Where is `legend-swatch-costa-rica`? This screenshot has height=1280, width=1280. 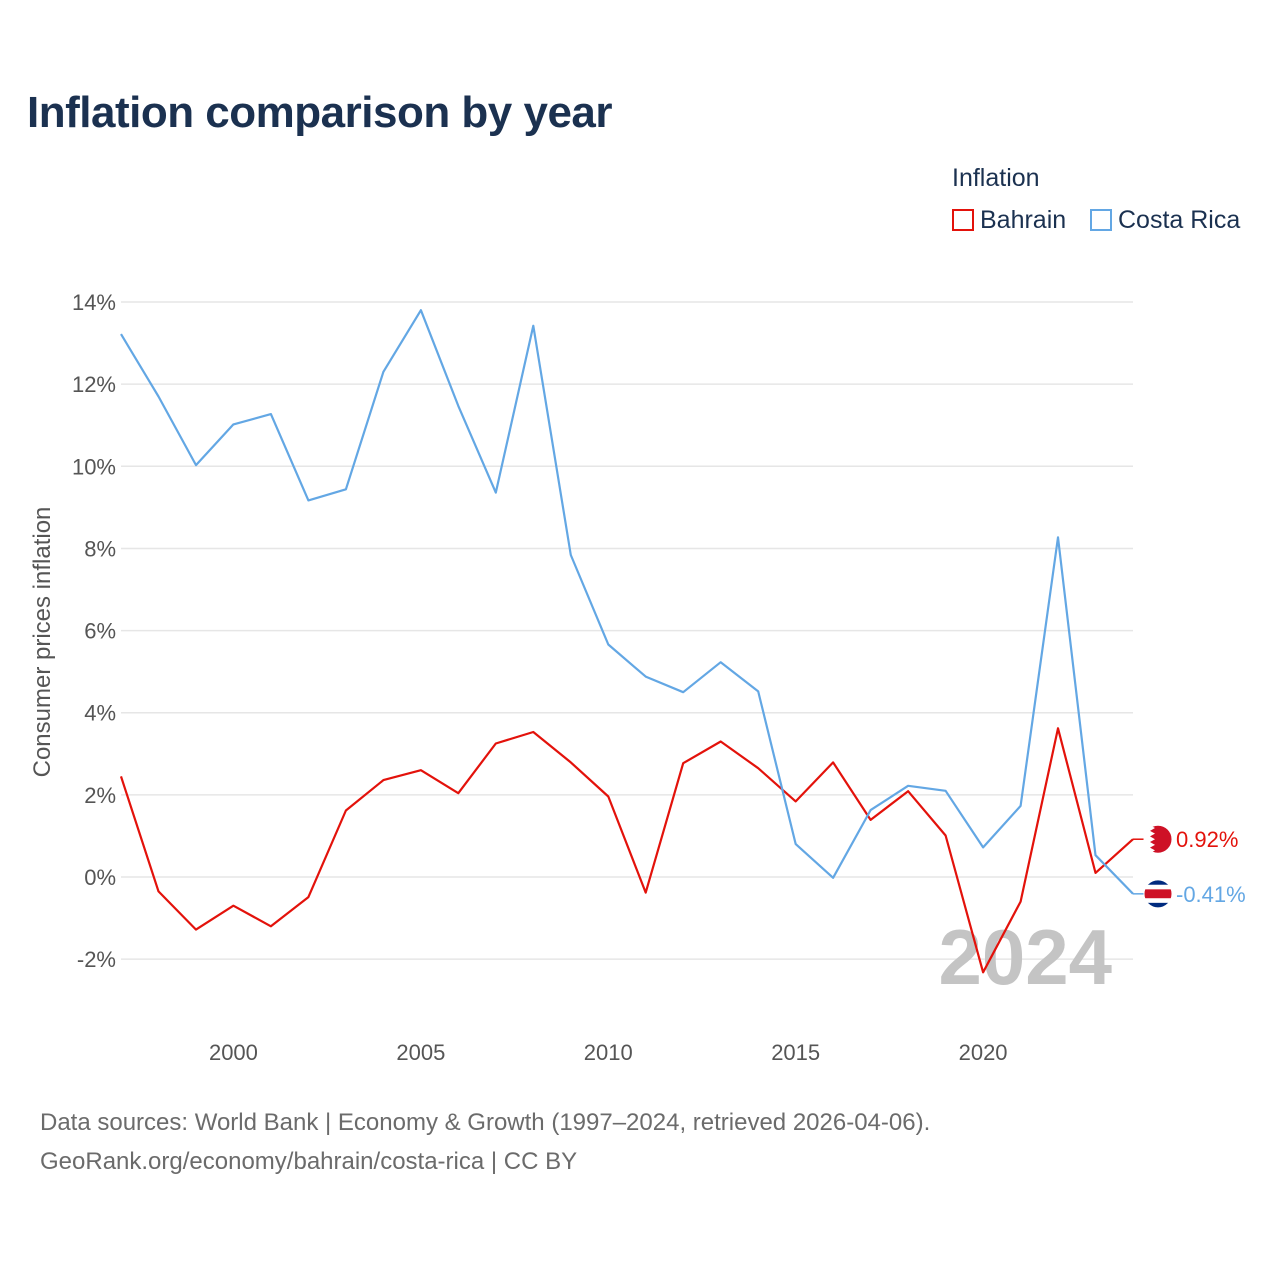 legend-swatch-costa-rica is located at coordinates (1101, 220).